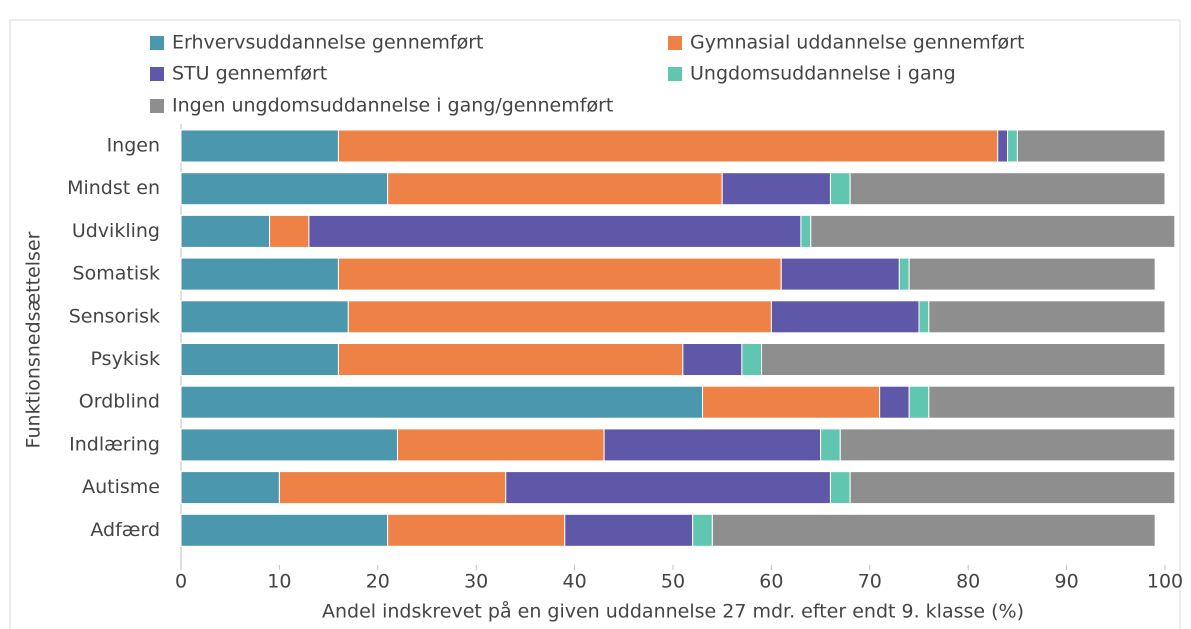  What do you see at coordinates (119, 402) in the screenshot?
I see `y-tick-label: Ordblind` at bounding box center [119, 402].